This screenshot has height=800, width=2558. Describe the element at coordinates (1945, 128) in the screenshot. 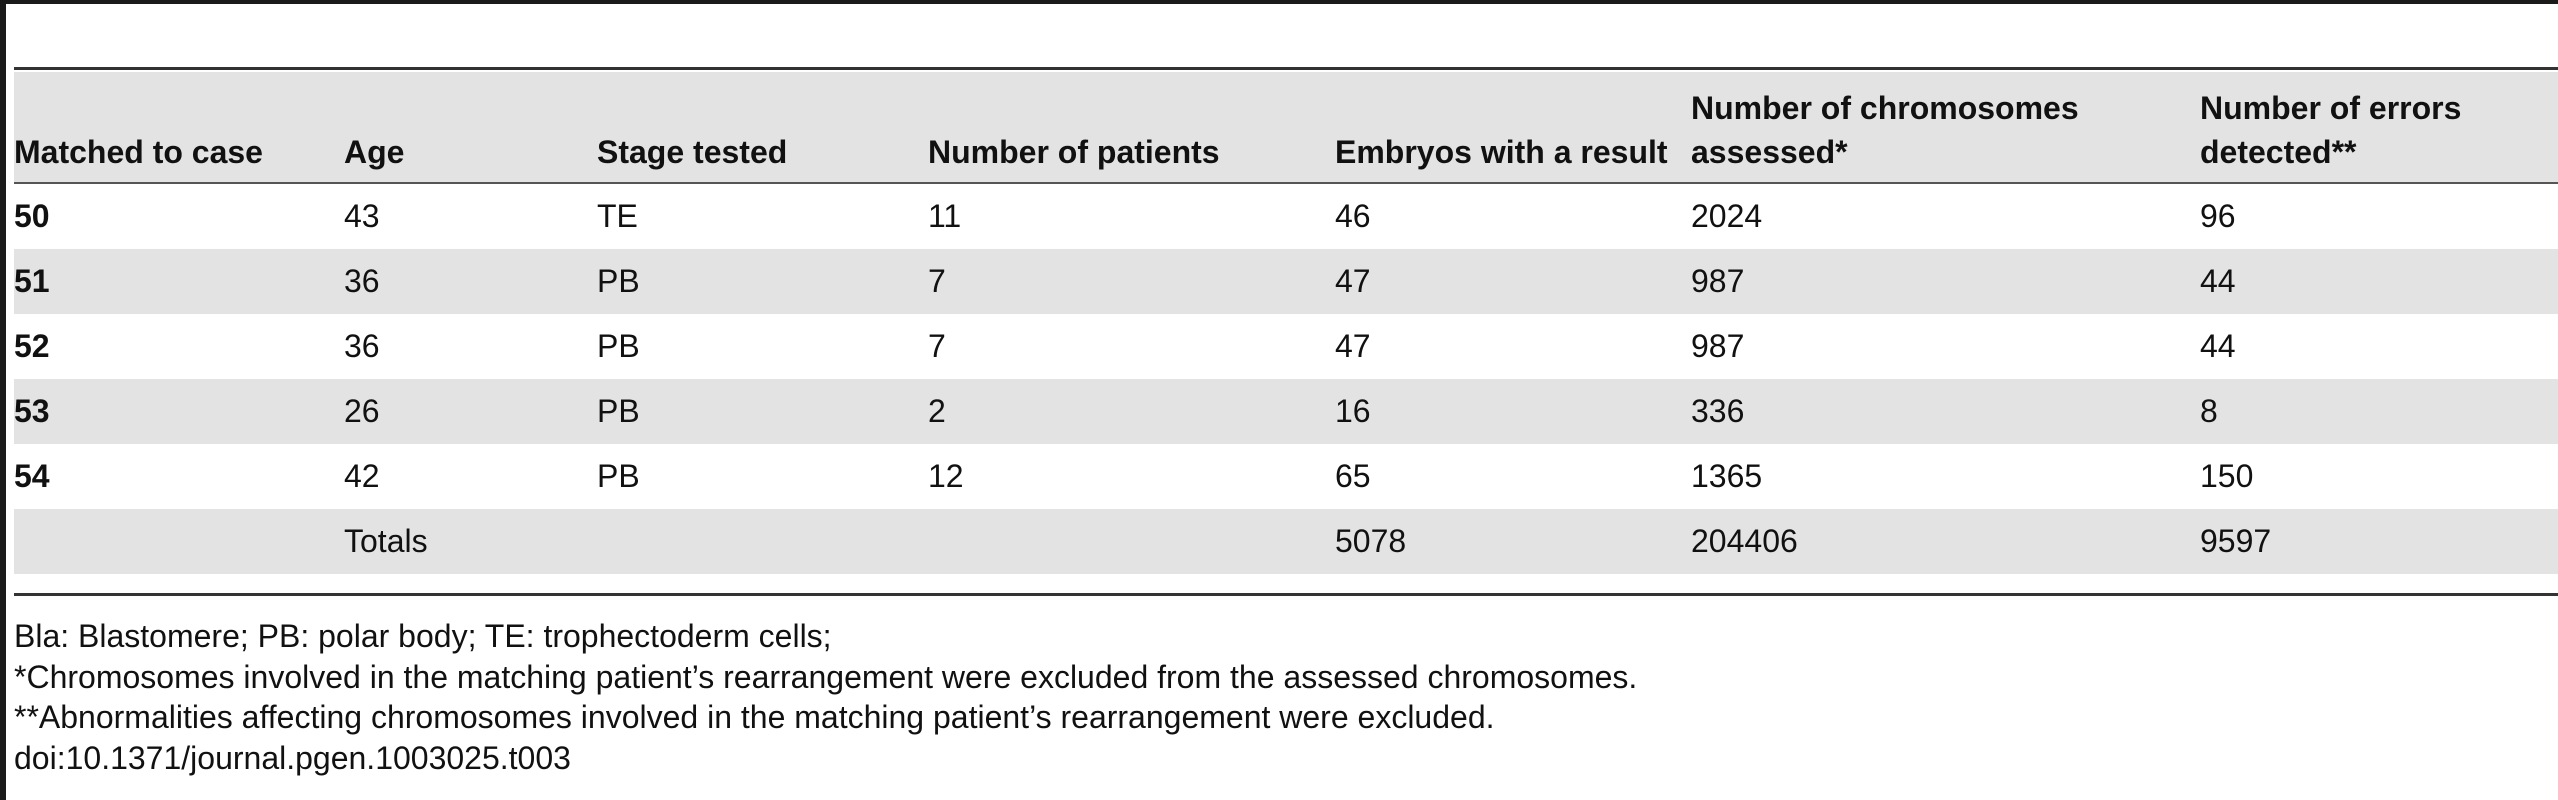

I see `header-chromosomes-assessed: Number of chromosomes assessed*` at that location.